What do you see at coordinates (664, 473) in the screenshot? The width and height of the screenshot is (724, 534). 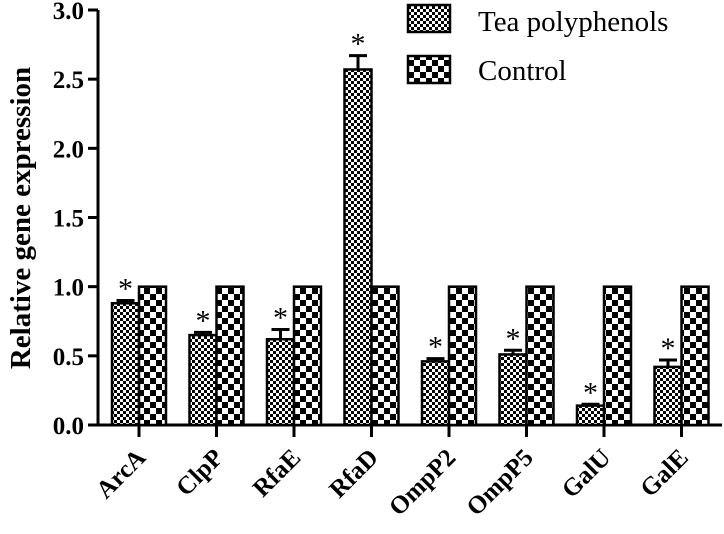 I see `category-label-gale: GalE` at bounding box center [664, 473].